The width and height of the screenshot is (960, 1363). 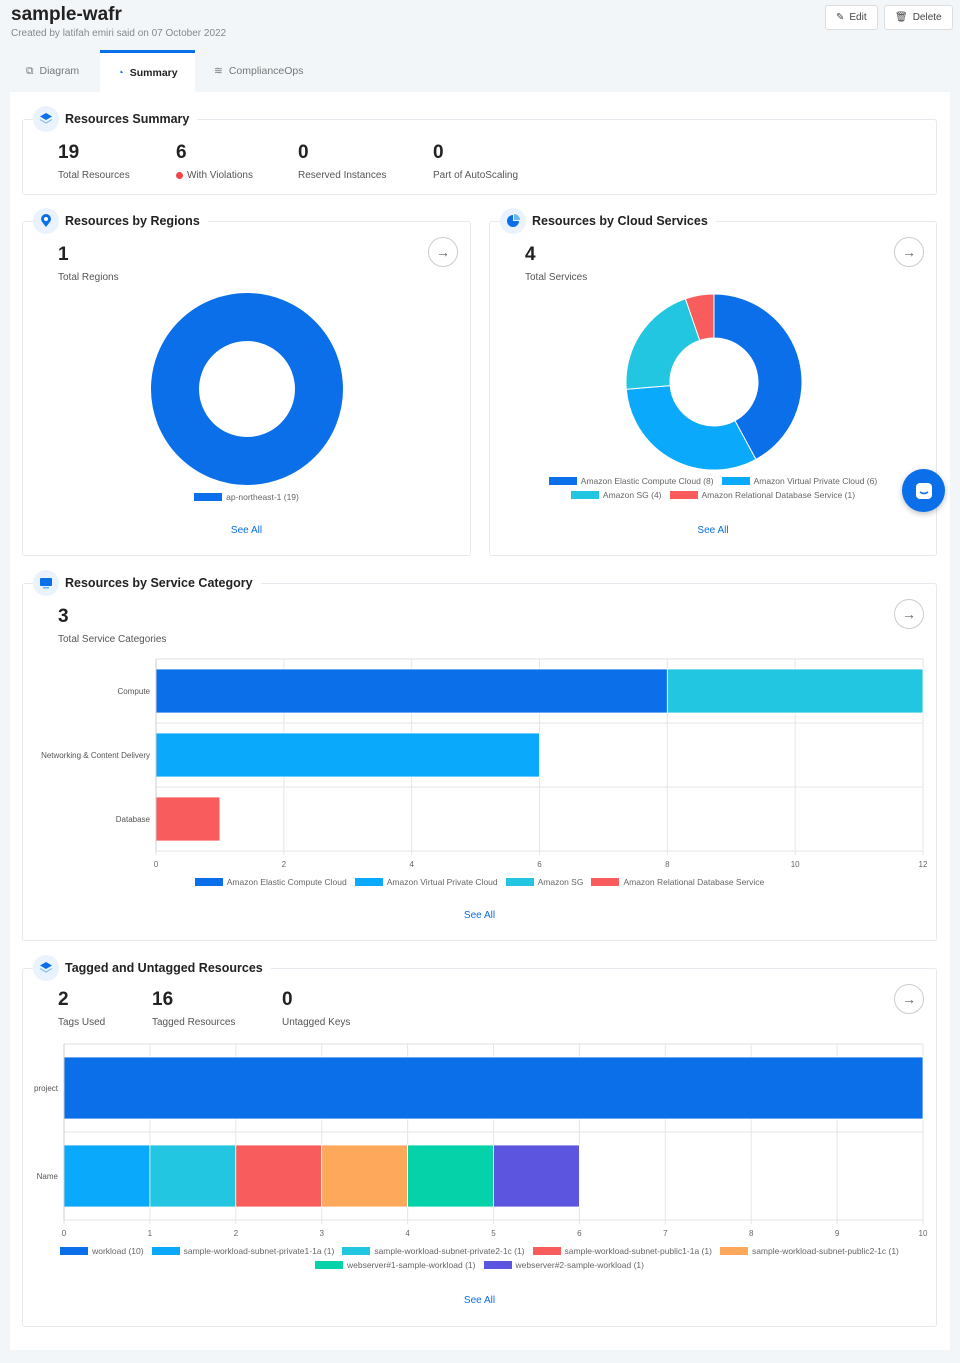 I want to click on legend-item: Amazon SG, so click(x=544, y=882).